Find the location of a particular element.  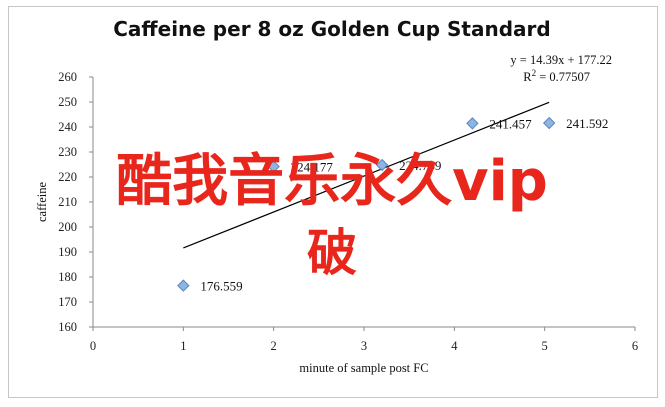

y-axis-label: caffeine is located at coordinates (42, 202).